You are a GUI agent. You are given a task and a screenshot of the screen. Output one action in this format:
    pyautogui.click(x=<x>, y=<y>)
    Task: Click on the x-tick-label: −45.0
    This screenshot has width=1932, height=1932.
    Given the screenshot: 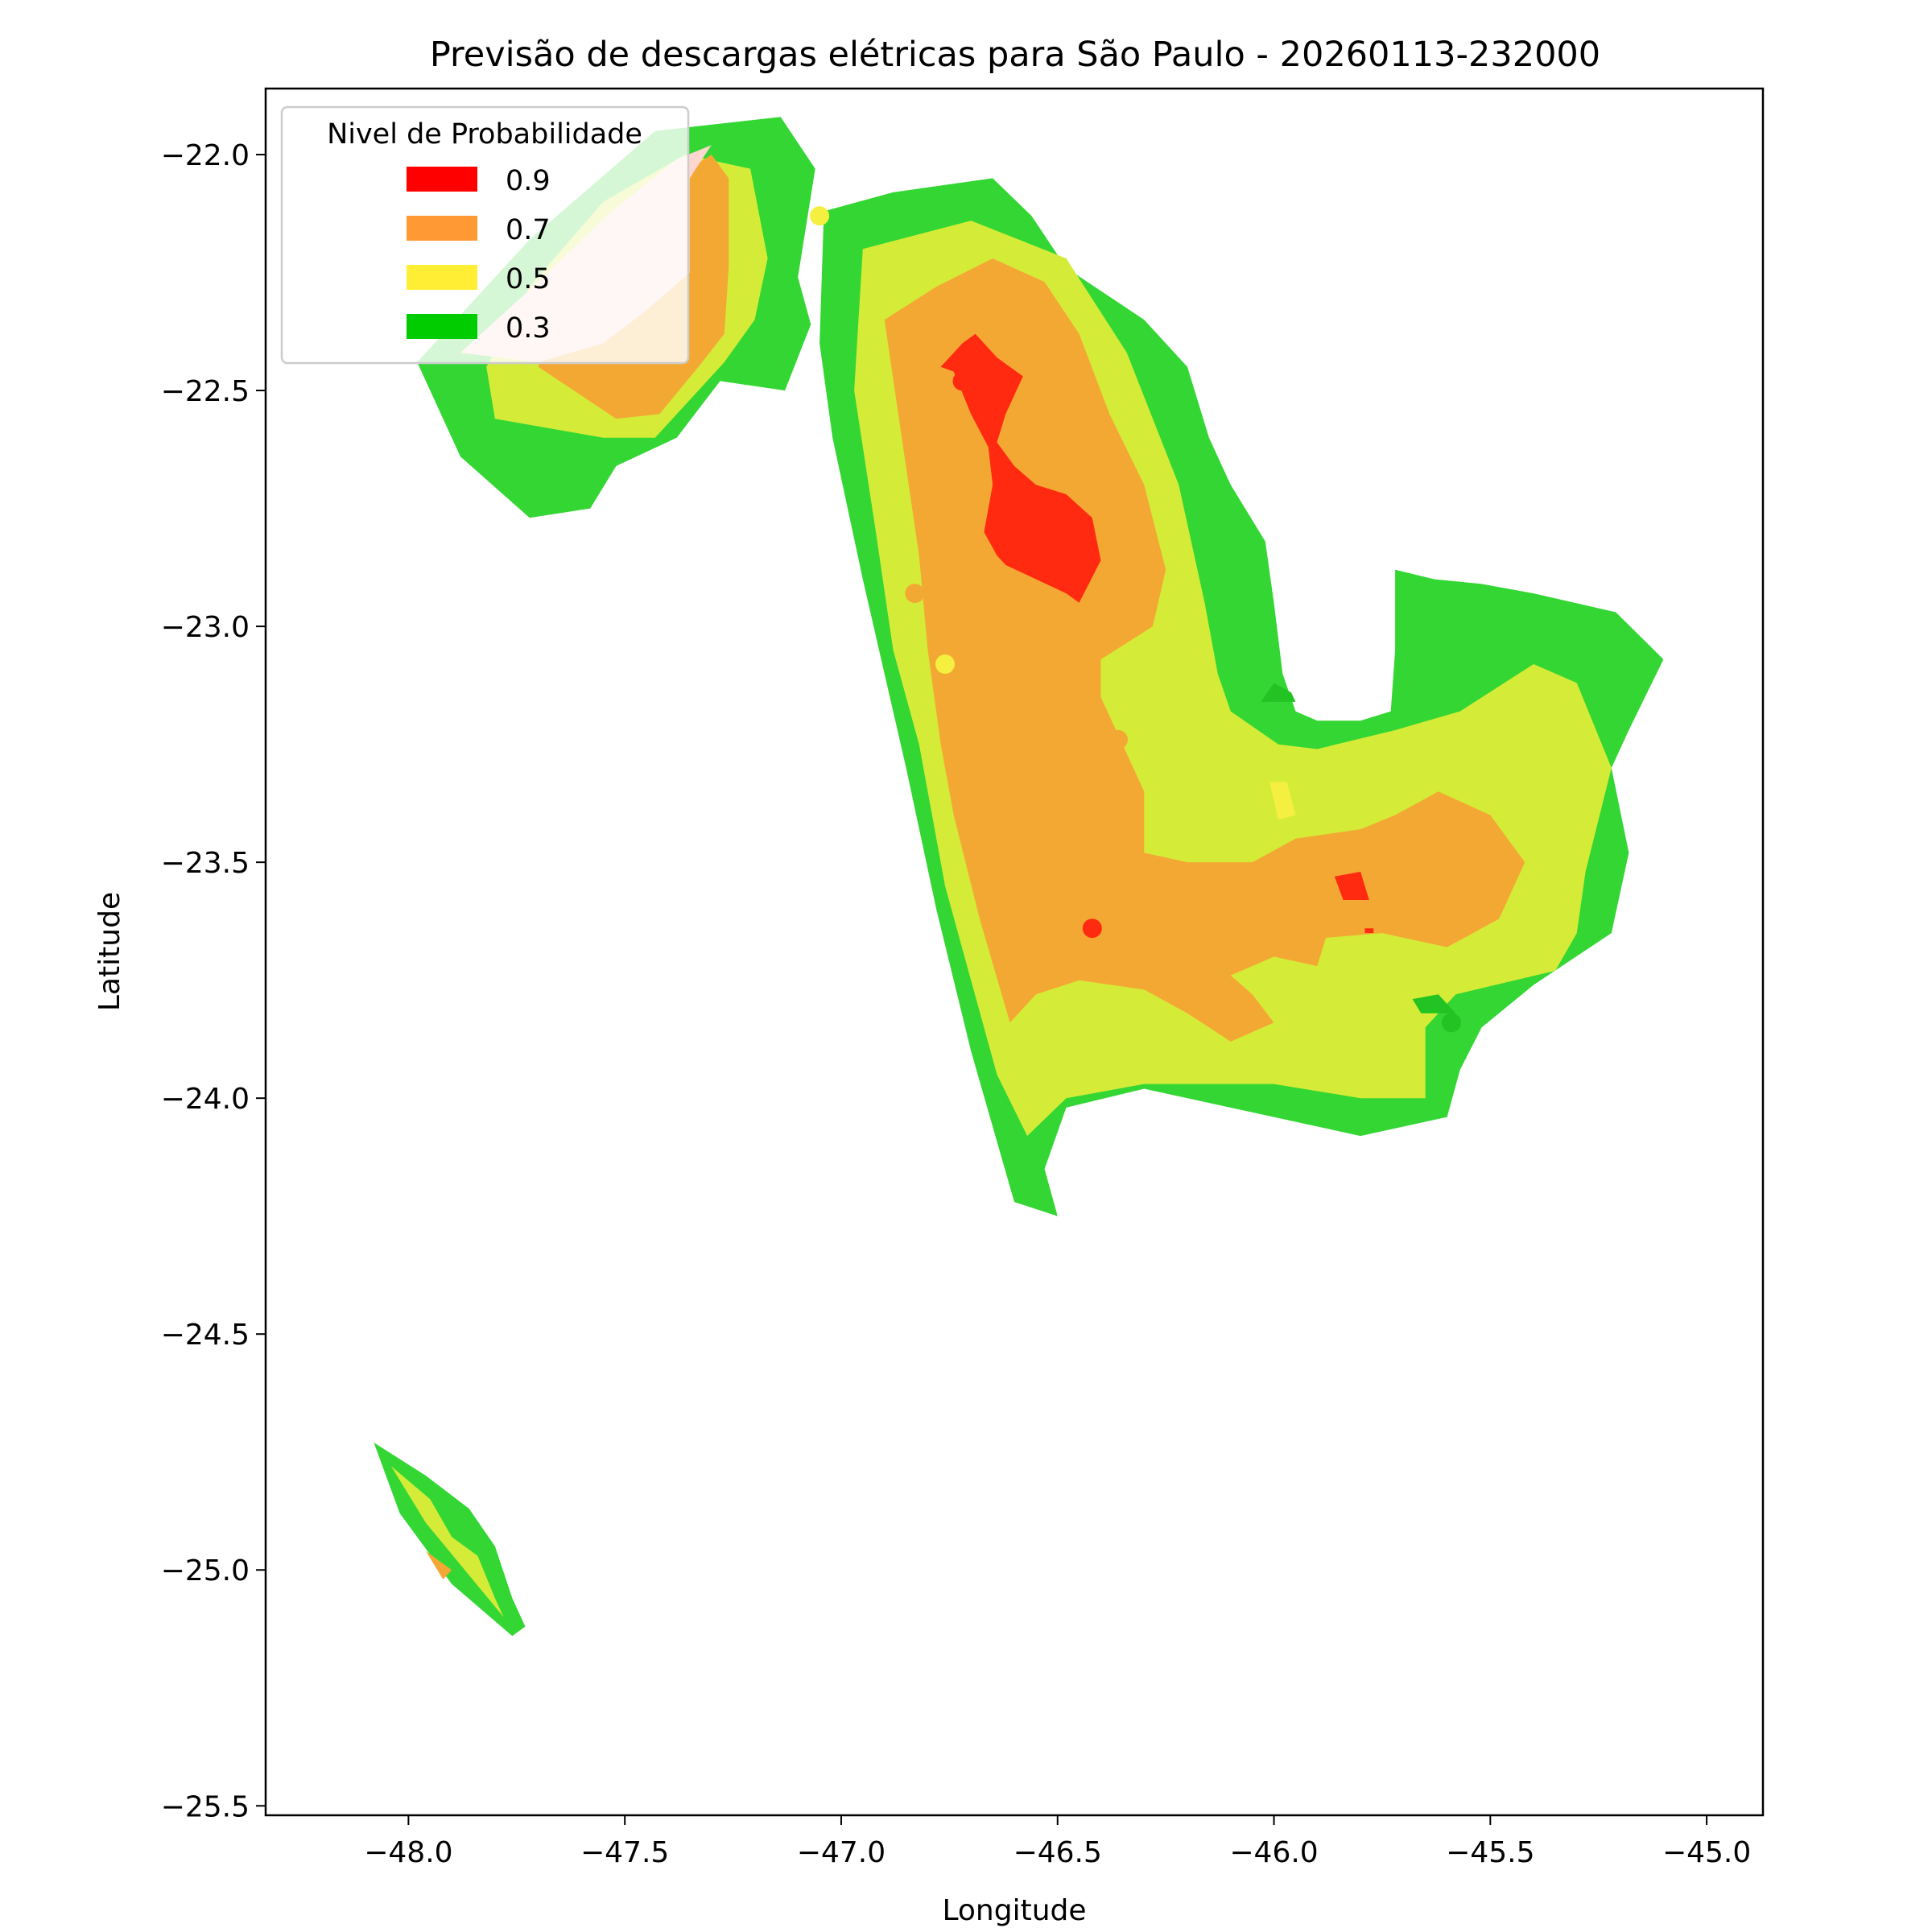 What is the action you would take?
    pyautogui.click(x=1706, y=1852)
    